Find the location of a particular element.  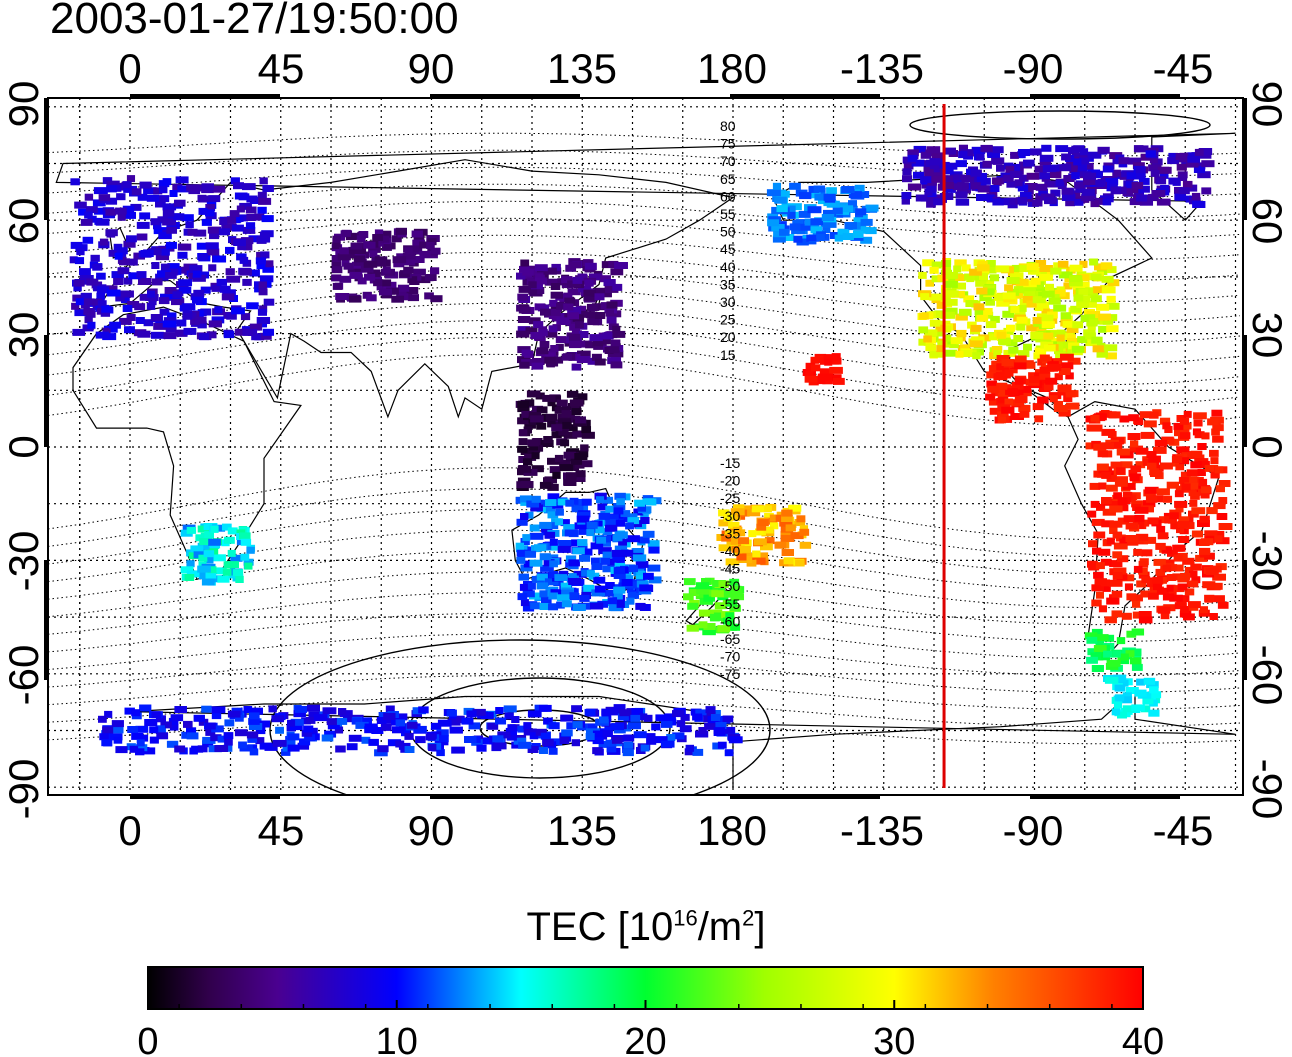

contour-label: 20 is located at coordinates (728, 337).